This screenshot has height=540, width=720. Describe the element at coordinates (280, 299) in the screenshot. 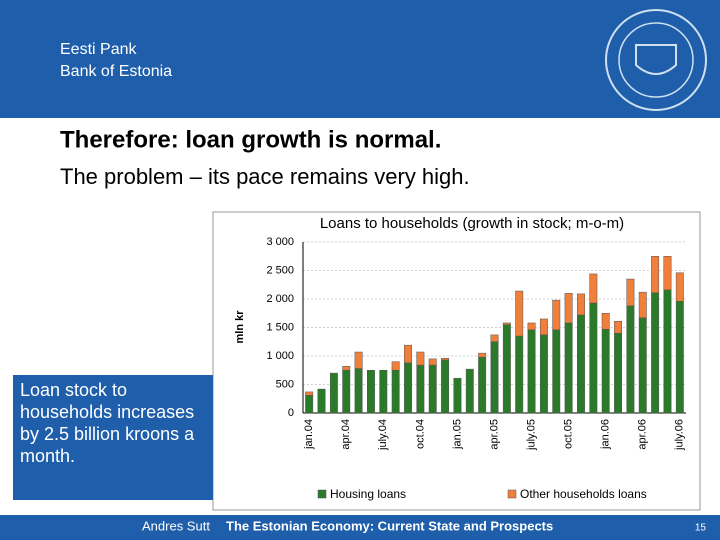

I see `y-tick-label: 2 000` at that location.